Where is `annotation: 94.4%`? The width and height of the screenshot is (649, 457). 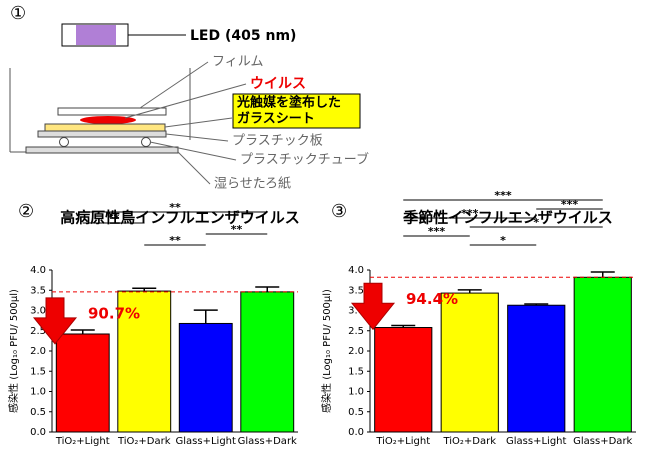
annotation: 94.4% is located at coordinates (432, 299).